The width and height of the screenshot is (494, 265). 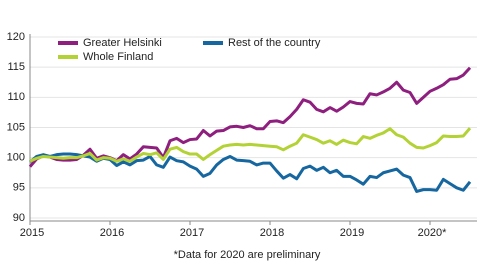 What do you see at coordinates (16, 127) in the screenshot?
I see `y-tick-label: 105` at bounding box center [16, 127].